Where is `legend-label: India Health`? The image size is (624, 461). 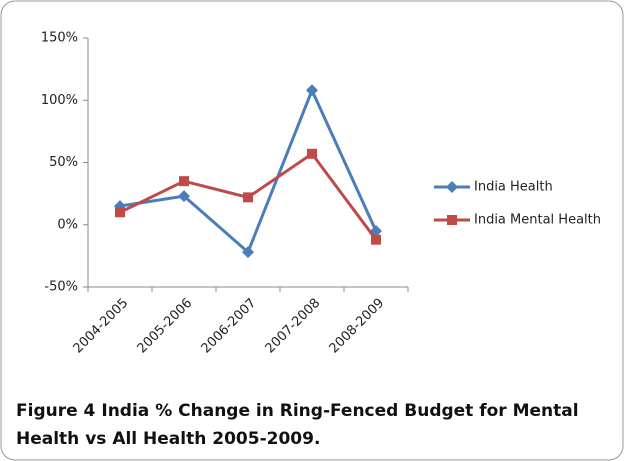 legend-label: India Health is located at coordinates (513, 187).